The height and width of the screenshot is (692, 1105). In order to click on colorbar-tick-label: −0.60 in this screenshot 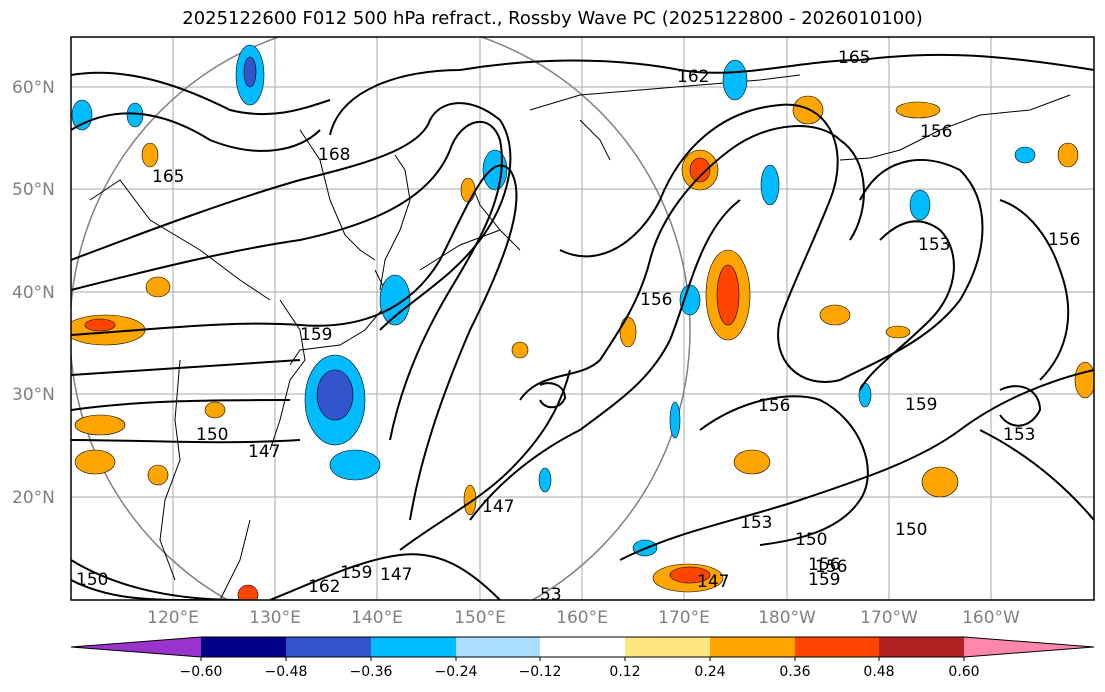, I will do `click(201, 672)`.